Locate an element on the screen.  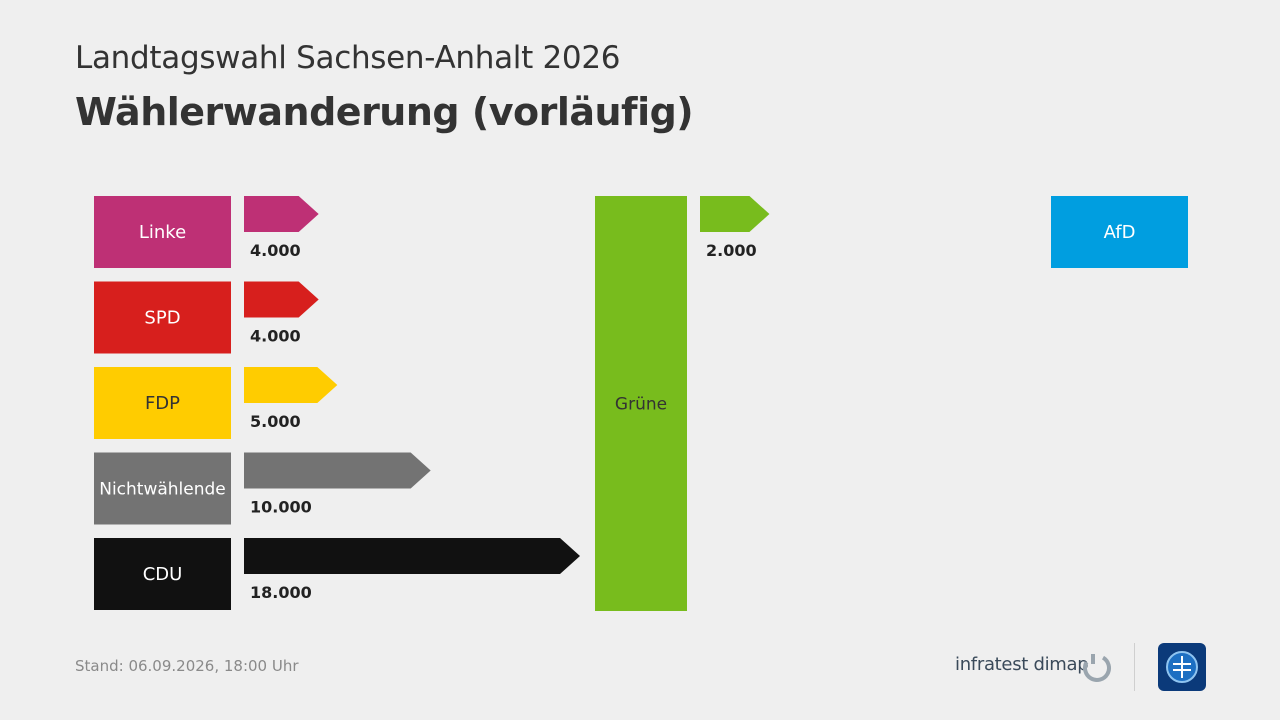
party-box-nichtwahlende is located at coordinates (162, 488).